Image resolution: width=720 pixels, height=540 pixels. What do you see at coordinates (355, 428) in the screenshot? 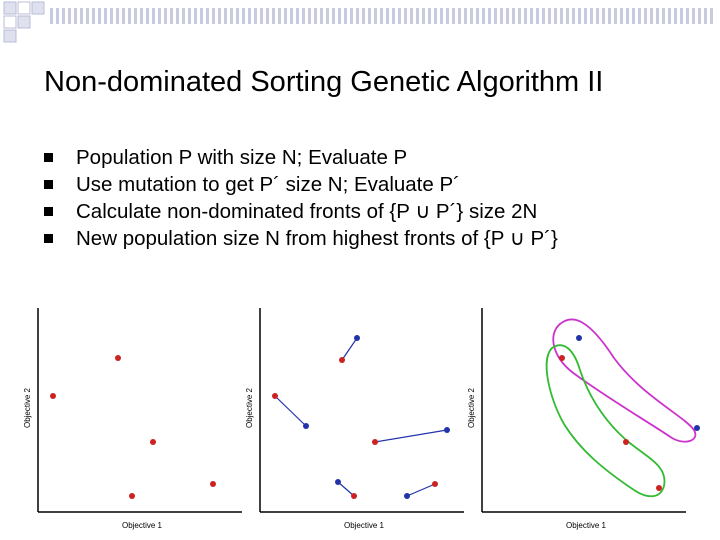
I see `parent-points` at bounding box center [355, 428].